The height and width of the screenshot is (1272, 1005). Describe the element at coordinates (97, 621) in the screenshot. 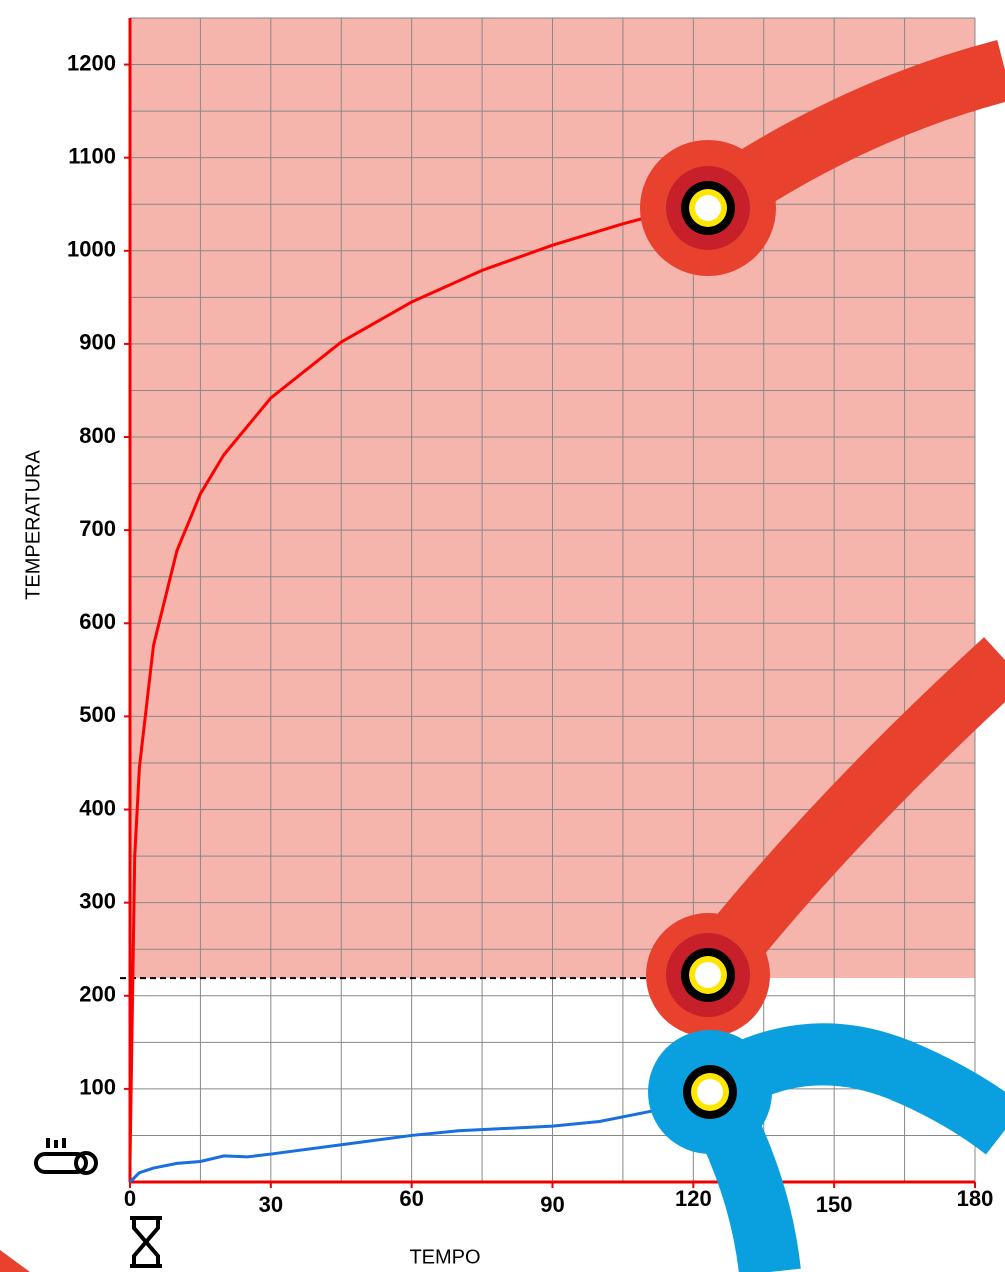

I see `y-tick-label: 600` at that location.